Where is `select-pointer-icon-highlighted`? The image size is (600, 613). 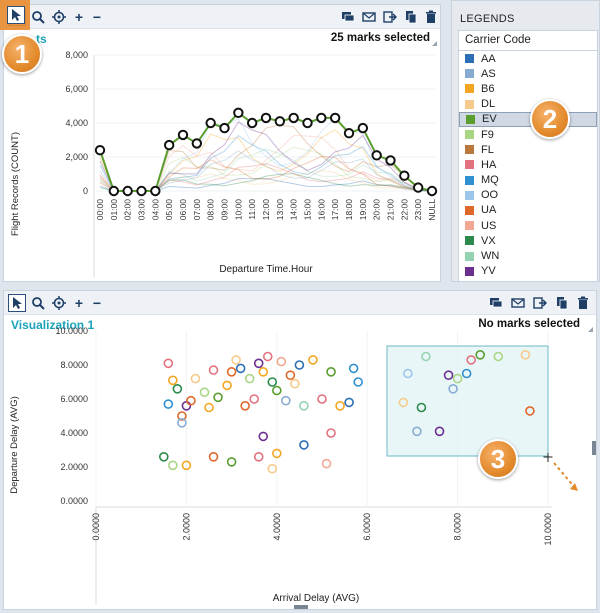
select-pointer-icon-highlighted is located at coordinates (16, 15).